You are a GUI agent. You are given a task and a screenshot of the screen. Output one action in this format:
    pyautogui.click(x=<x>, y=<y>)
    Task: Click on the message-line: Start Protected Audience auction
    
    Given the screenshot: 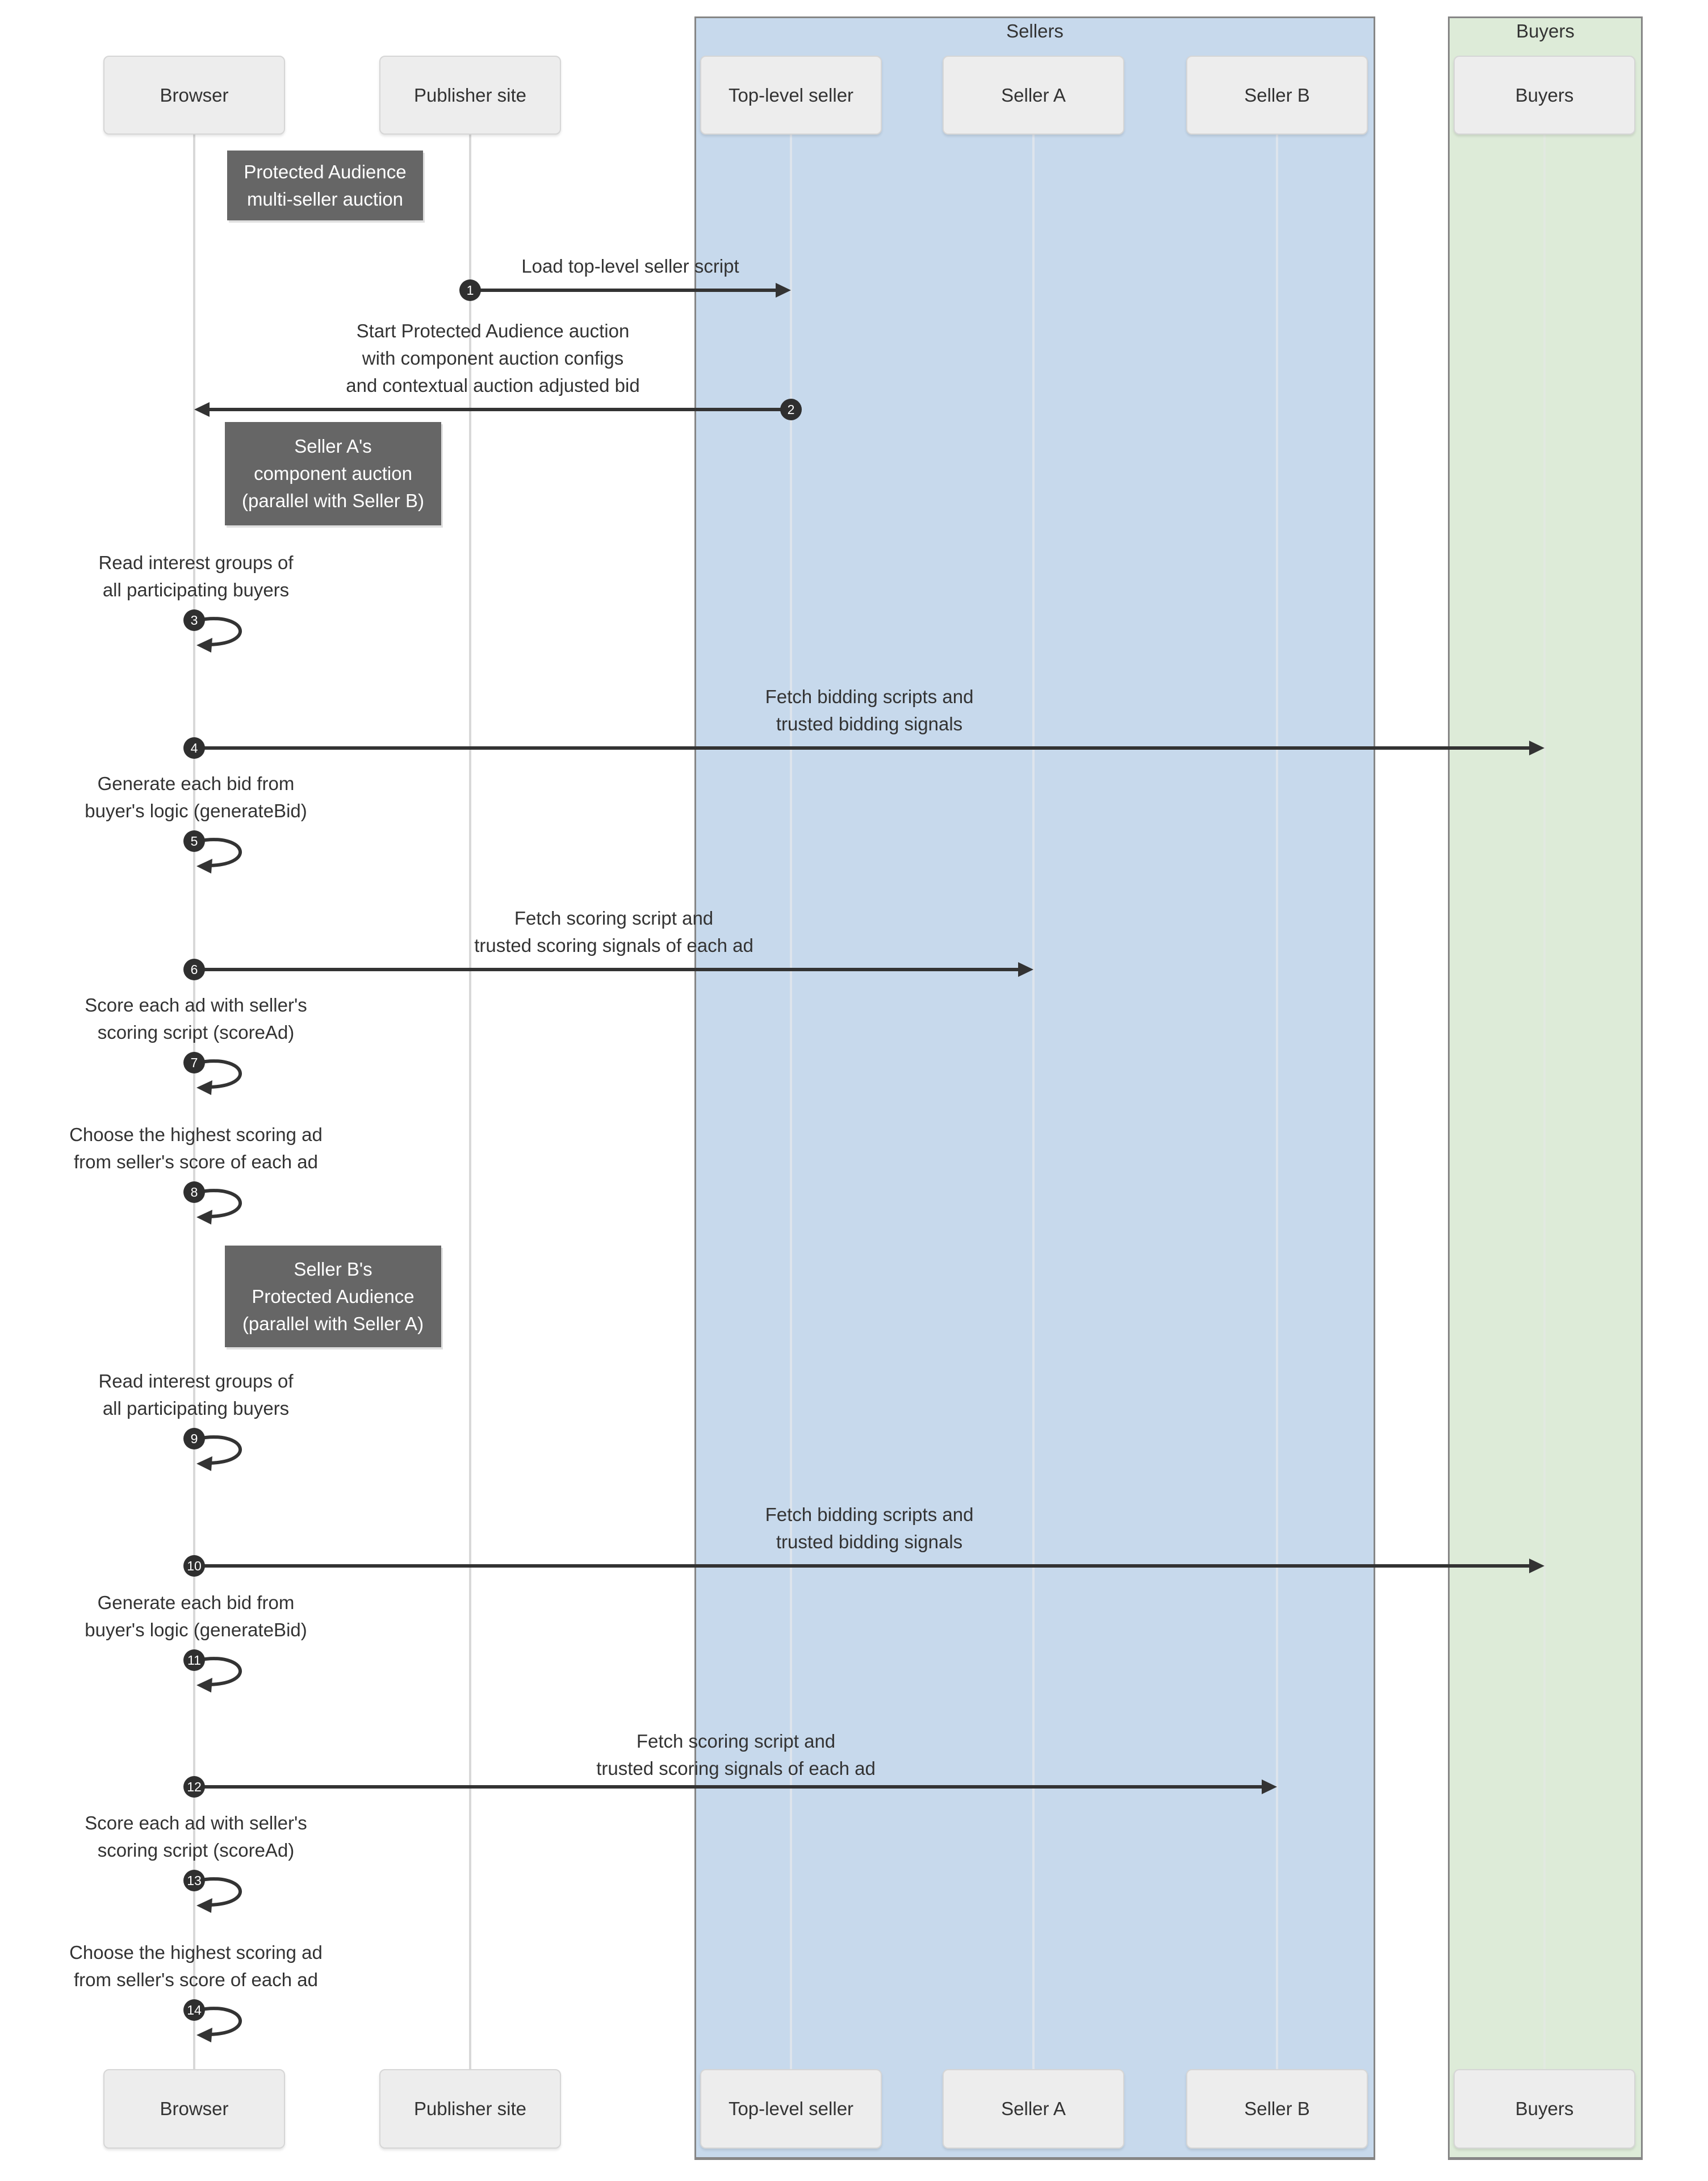 What is the action you would take?
    pyautogui.click(x=493, y=330)
    